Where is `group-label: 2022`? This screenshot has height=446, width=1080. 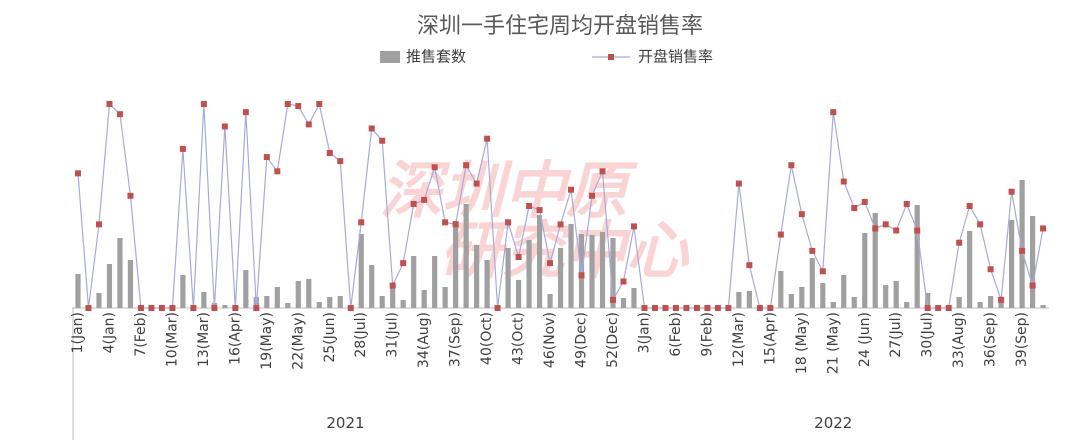 group-label: 2022 is located at coordinates (833, 423).